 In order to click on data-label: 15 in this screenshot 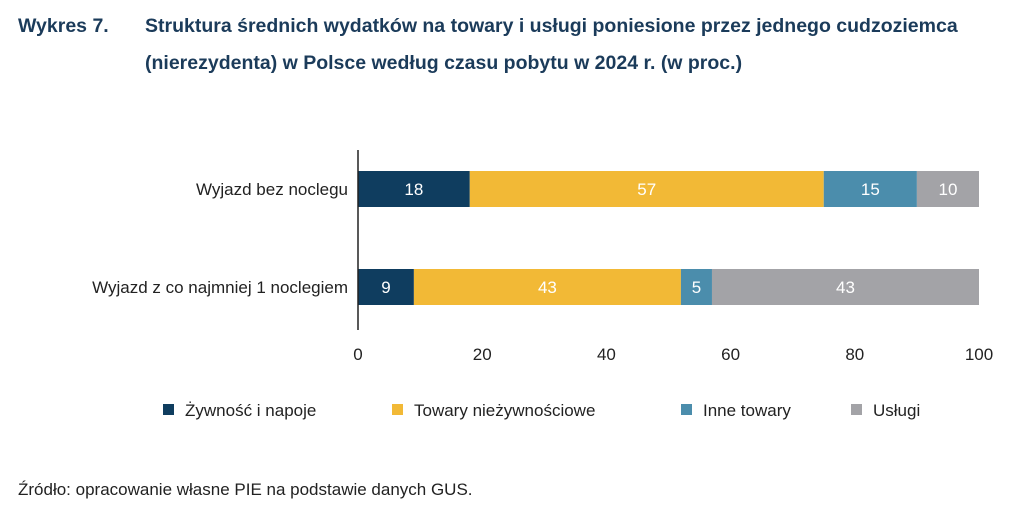, I will do `click(870, 189)`.